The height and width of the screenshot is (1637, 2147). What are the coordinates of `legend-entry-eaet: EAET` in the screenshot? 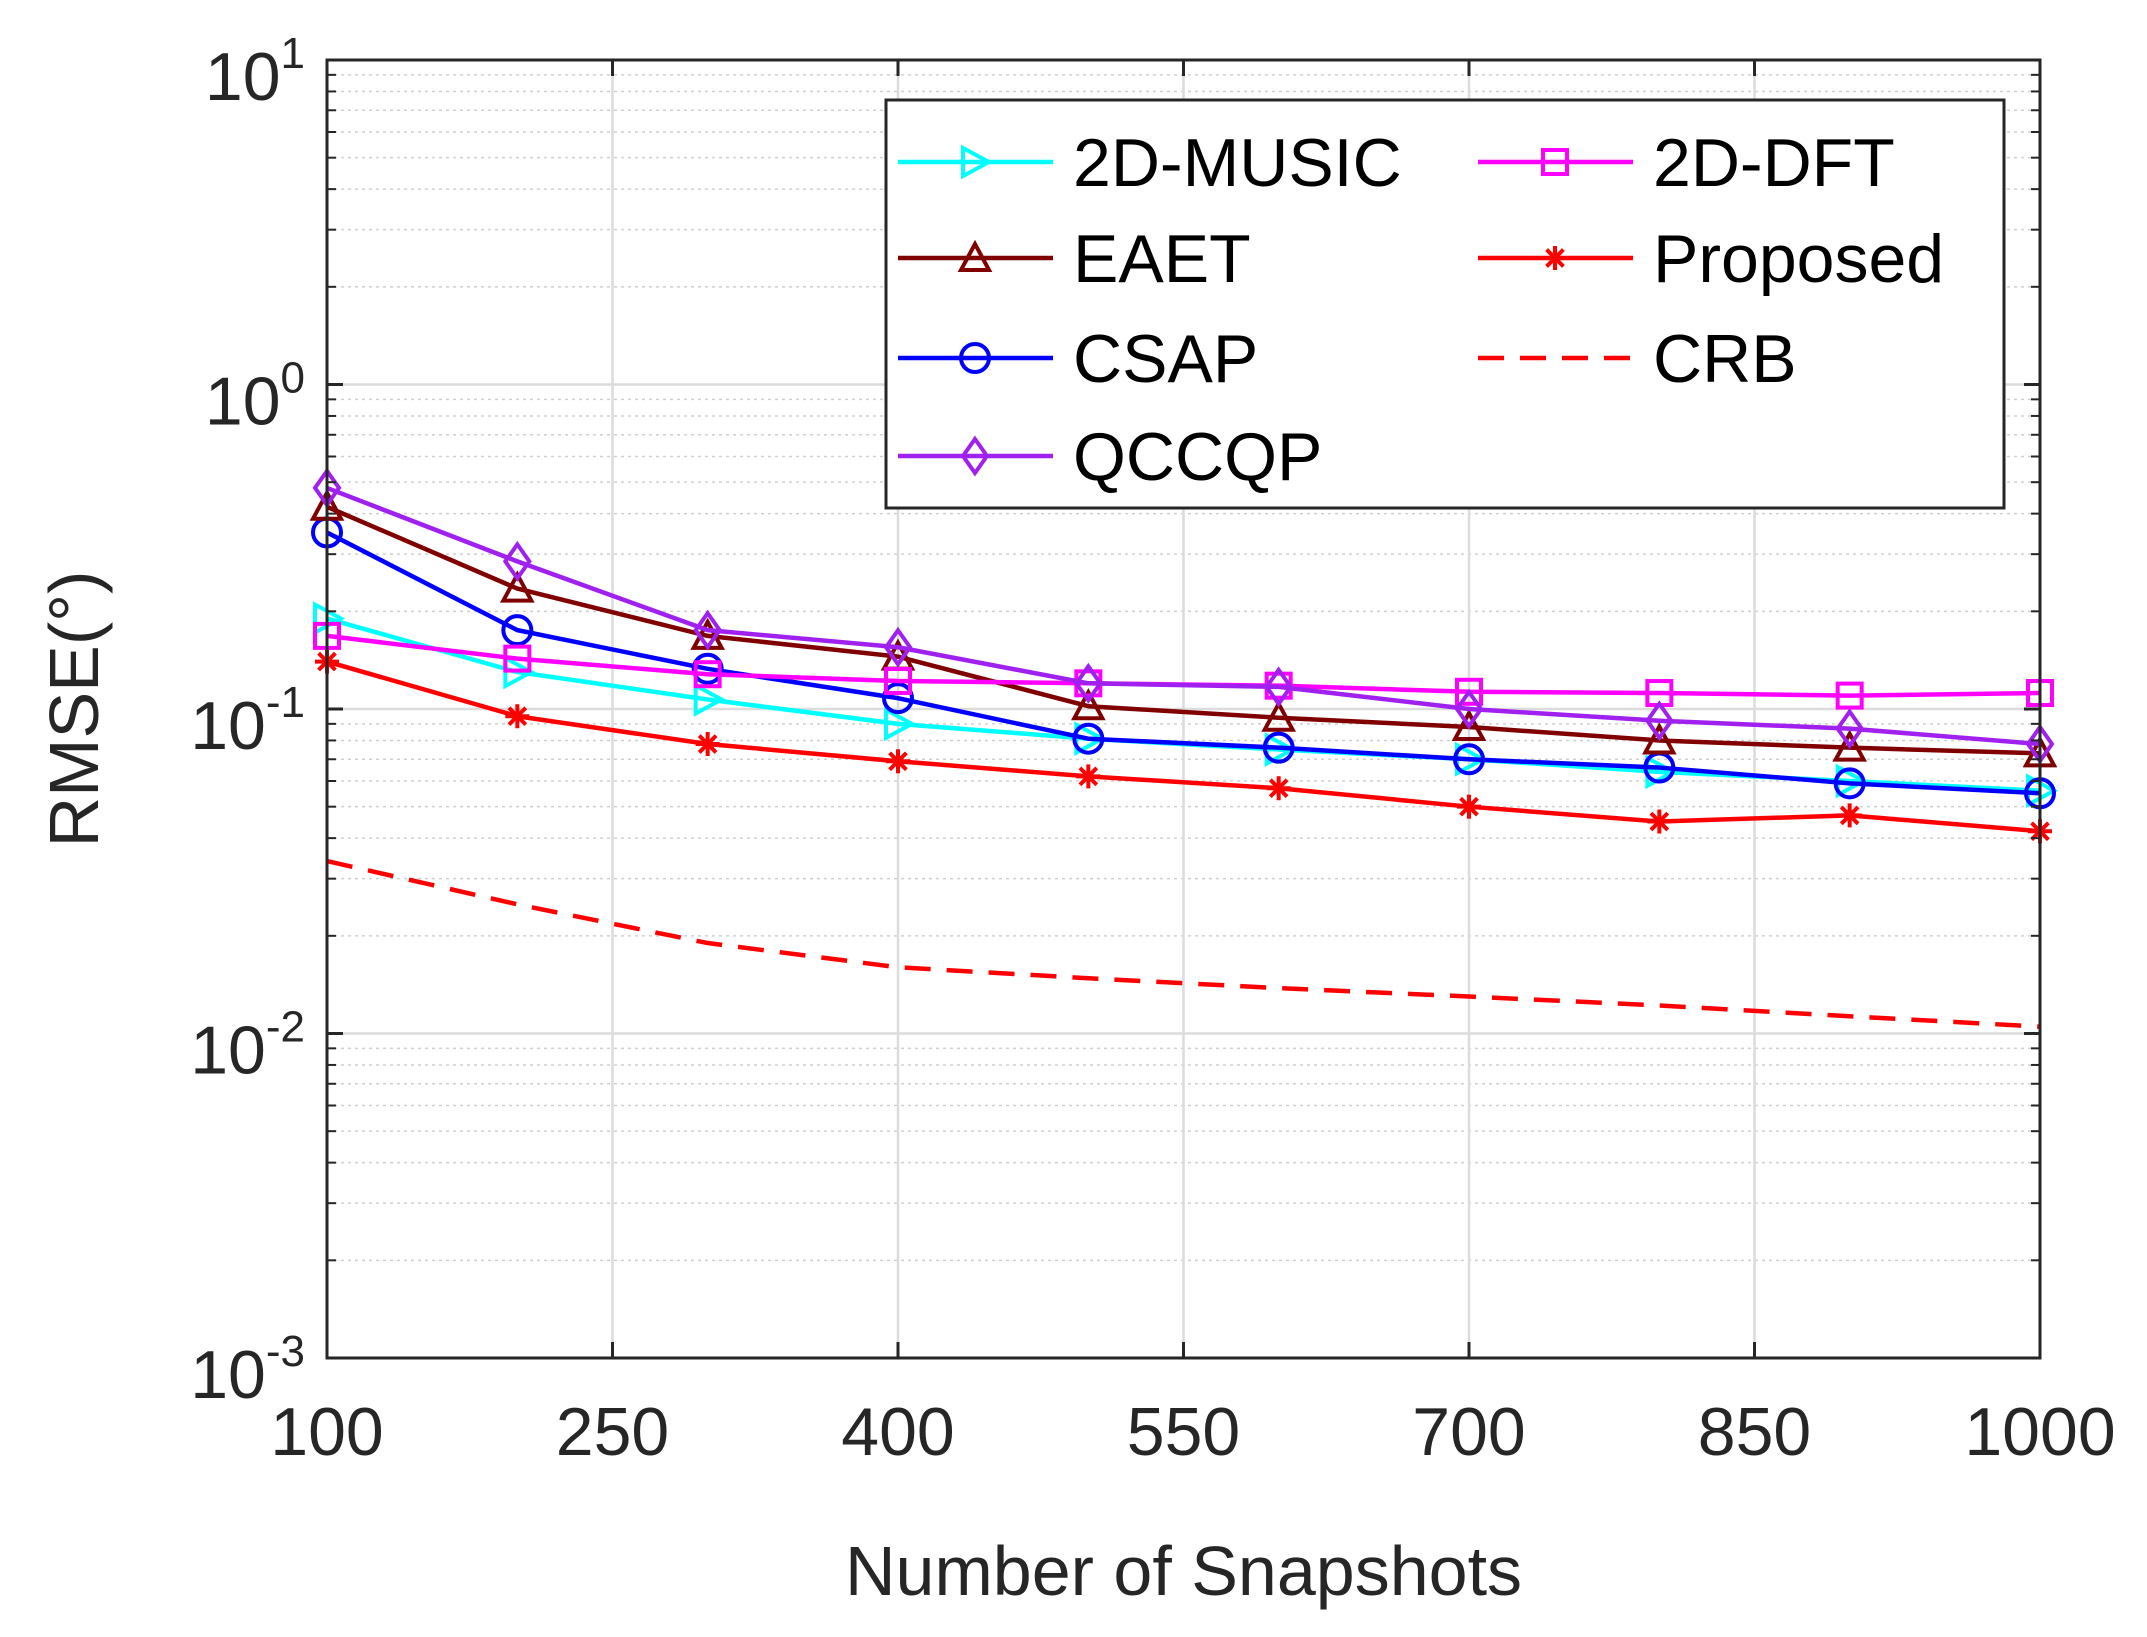 It's located at (1074, 259).